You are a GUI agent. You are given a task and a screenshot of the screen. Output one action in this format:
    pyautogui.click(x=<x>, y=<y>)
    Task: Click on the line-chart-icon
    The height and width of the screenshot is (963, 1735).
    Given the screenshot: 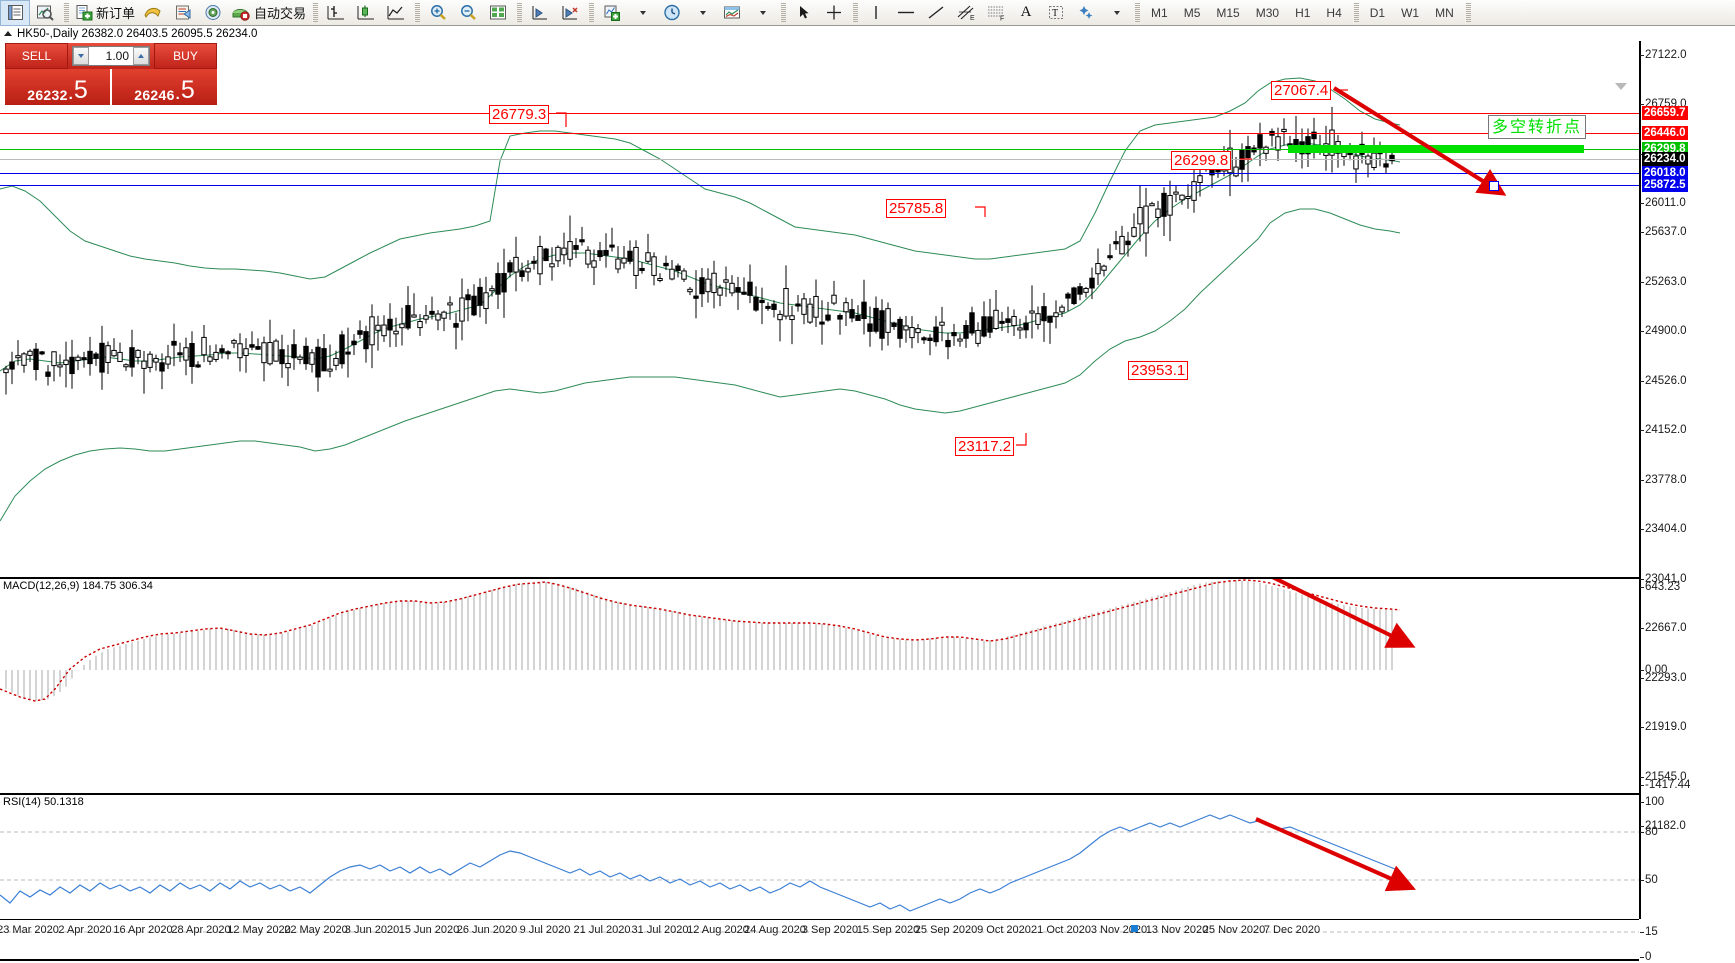 What is the action you would take?
    pyautogui.click(x=396, y=13)
    